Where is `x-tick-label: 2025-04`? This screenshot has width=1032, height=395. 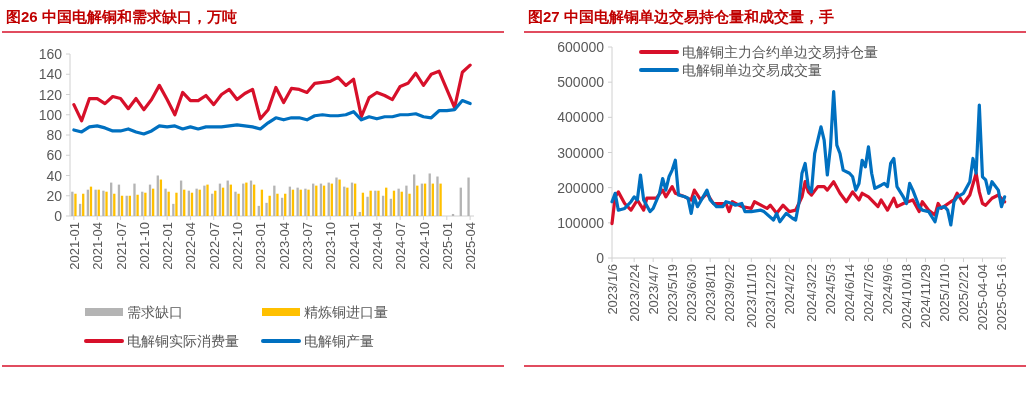 x-tick-label: 2025-04 is located at coordinates (471, 246).